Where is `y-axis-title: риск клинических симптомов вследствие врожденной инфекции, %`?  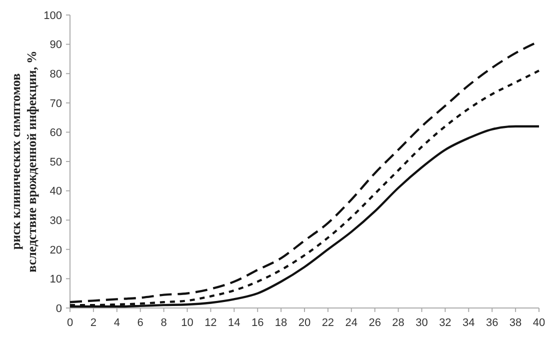
y-axis-title: риск клинических симптомов вследствие врожденной инфекции, % is located at coordinates (23, 161).